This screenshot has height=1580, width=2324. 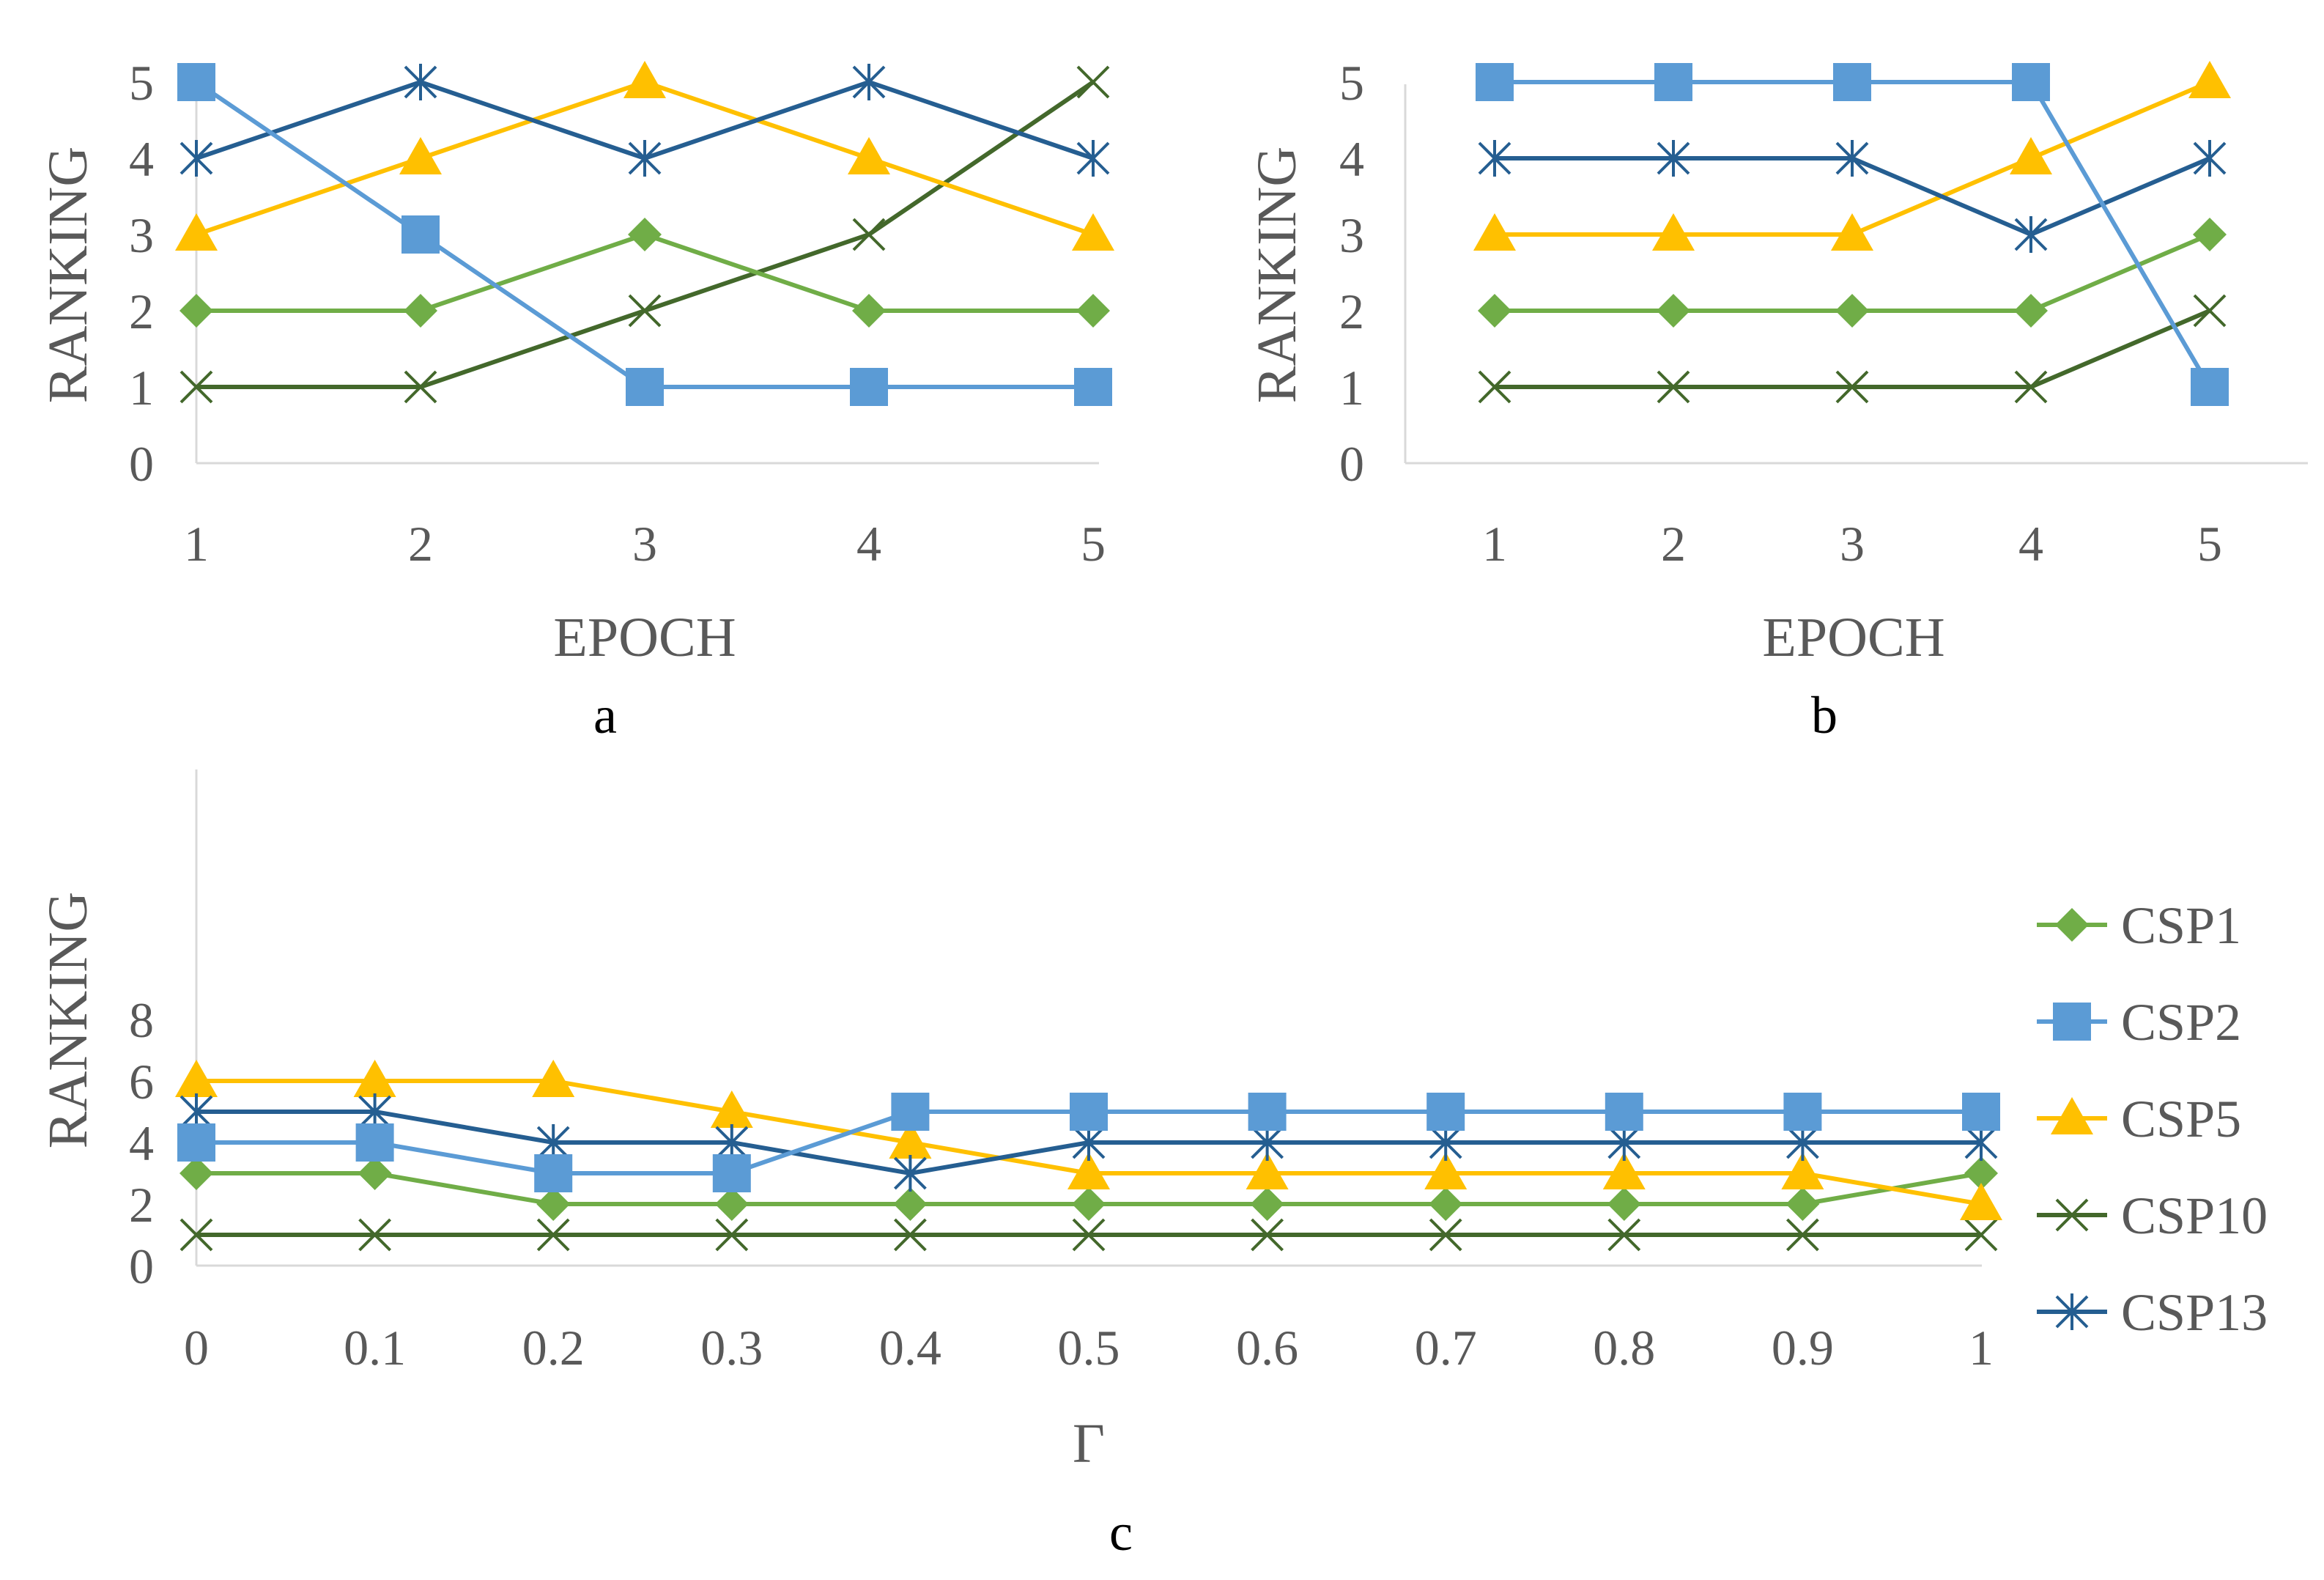 I want to click on chart-a-x-tick: 2, so click(x=420, y=544).